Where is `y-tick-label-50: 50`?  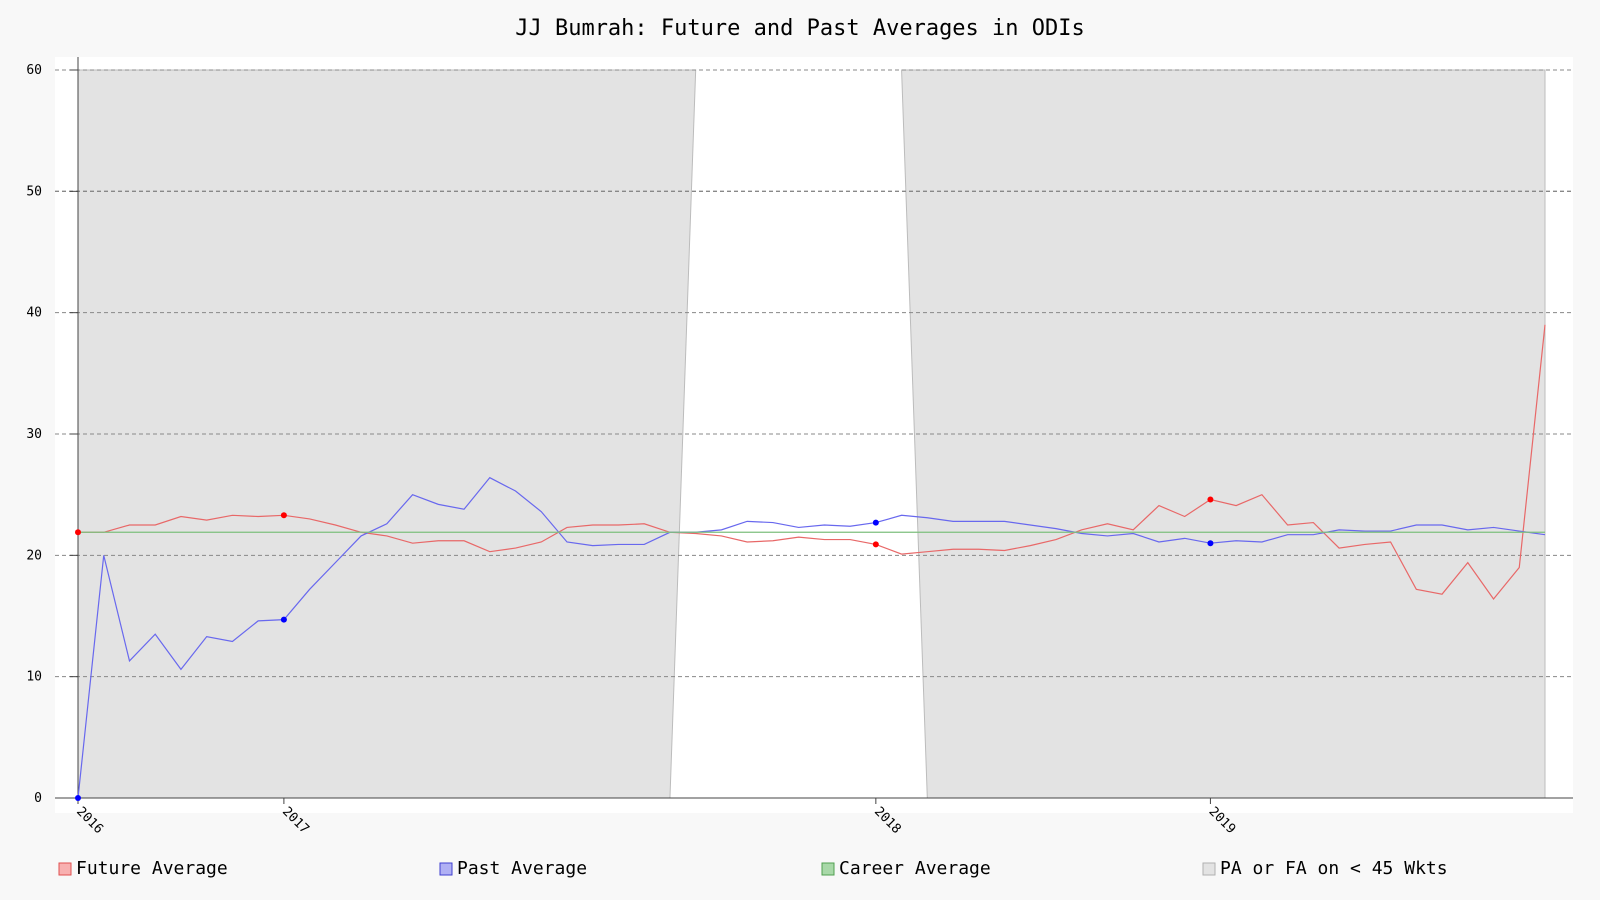
y-tick-label-50: 50 is located at coordinates (34, 191).